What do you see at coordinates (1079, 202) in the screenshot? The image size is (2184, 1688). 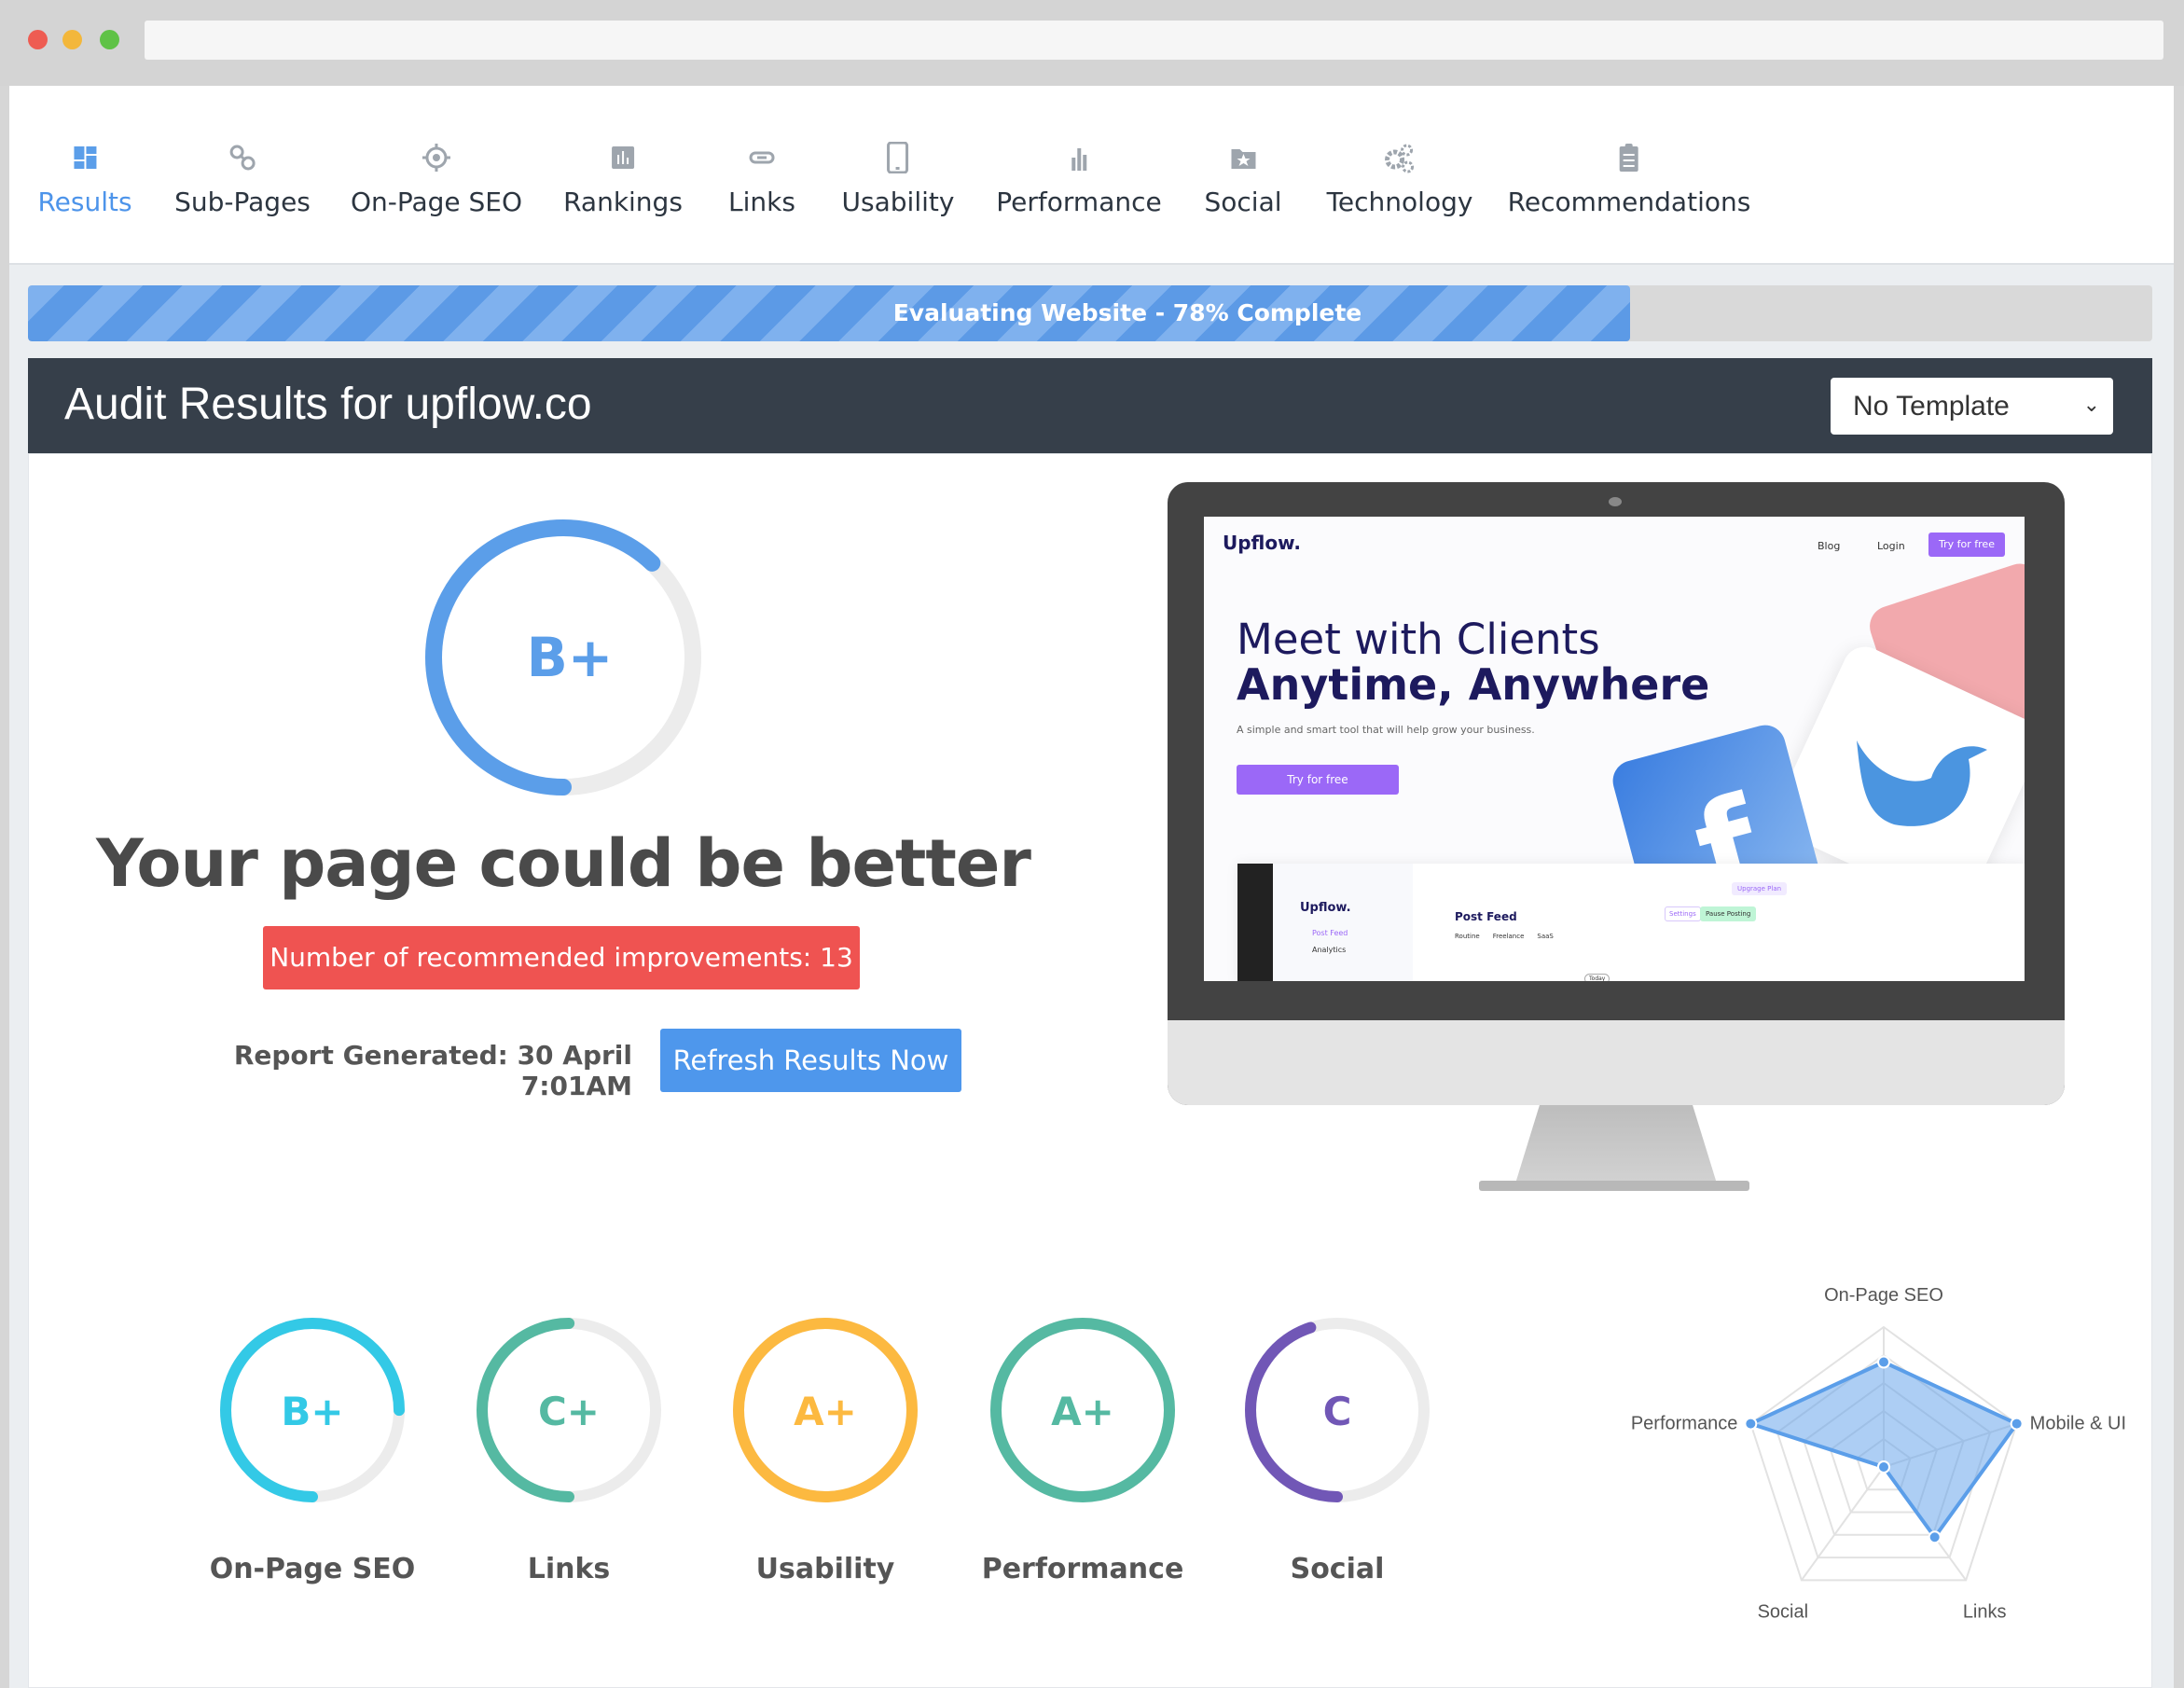 I see `tab-label: Performance` at bounding box center [1079, 202].